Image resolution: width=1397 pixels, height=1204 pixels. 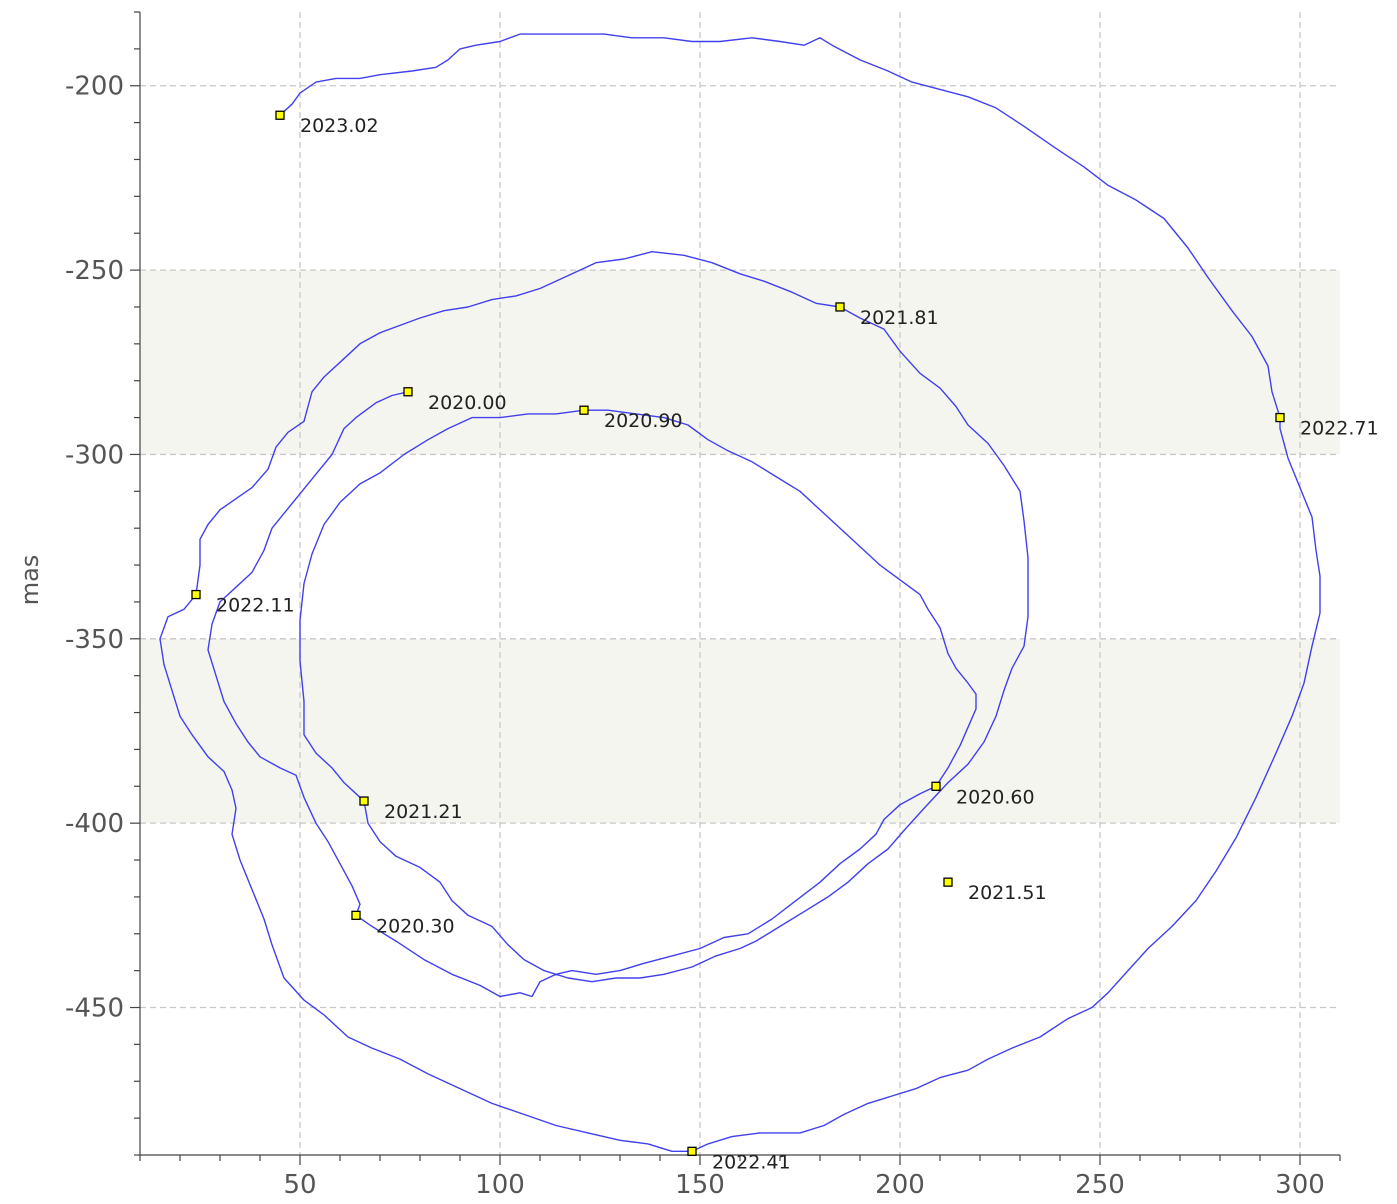 What do you see at coordinates (423, 812) in the screenshot?
I see `marker-label-4: 2021.21` at bounding box center [423, 812].